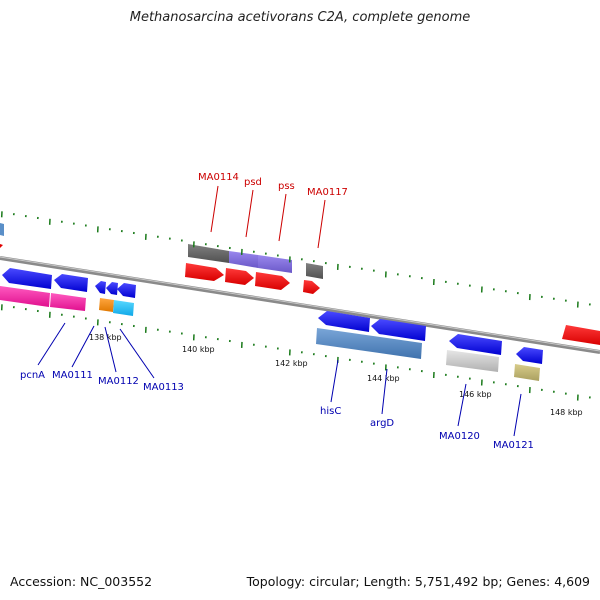 The image size is (600, 600). Describe the element at coordinates (286, 186) in the screenshot. I see `label-pss: pss` at that location.